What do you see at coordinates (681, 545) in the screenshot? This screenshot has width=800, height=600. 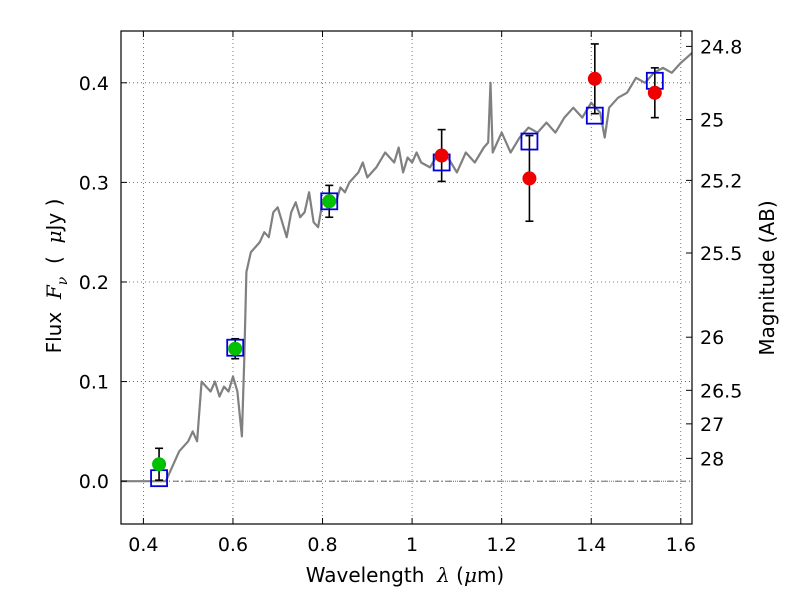 I see `x-tick-label: 1.6` at bounding box center [681, 545].